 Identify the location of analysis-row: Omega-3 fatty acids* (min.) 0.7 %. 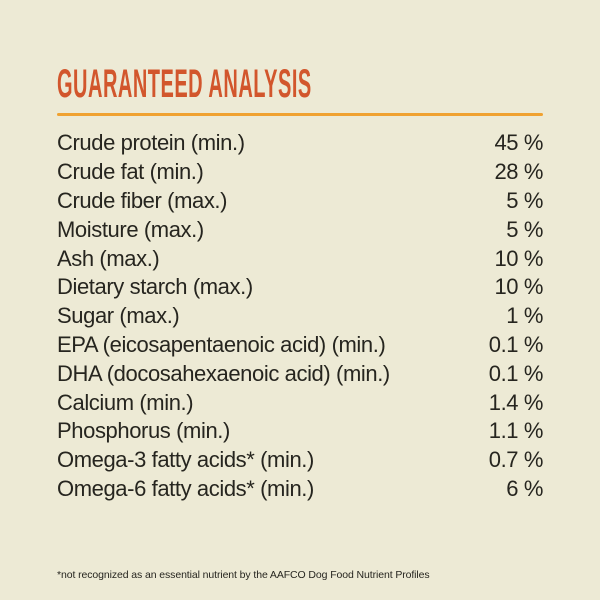
(300, 460).